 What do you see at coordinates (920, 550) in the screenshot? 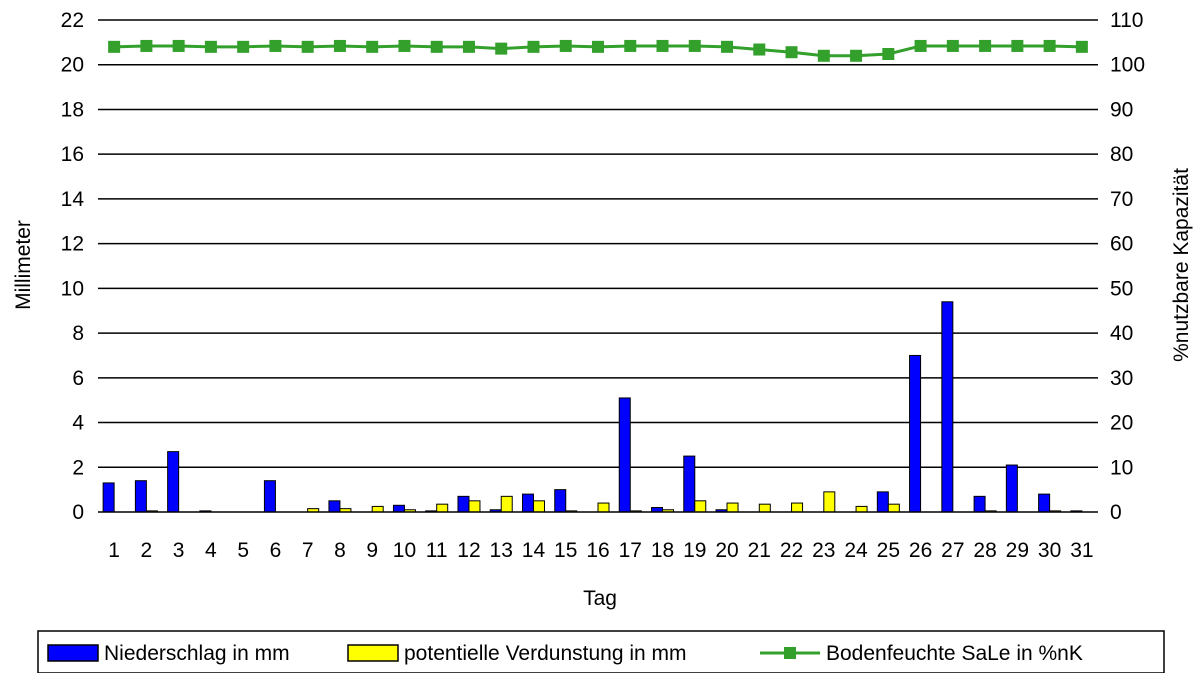
I see `x-tick-label: 26` at bounding box center [920, 550].